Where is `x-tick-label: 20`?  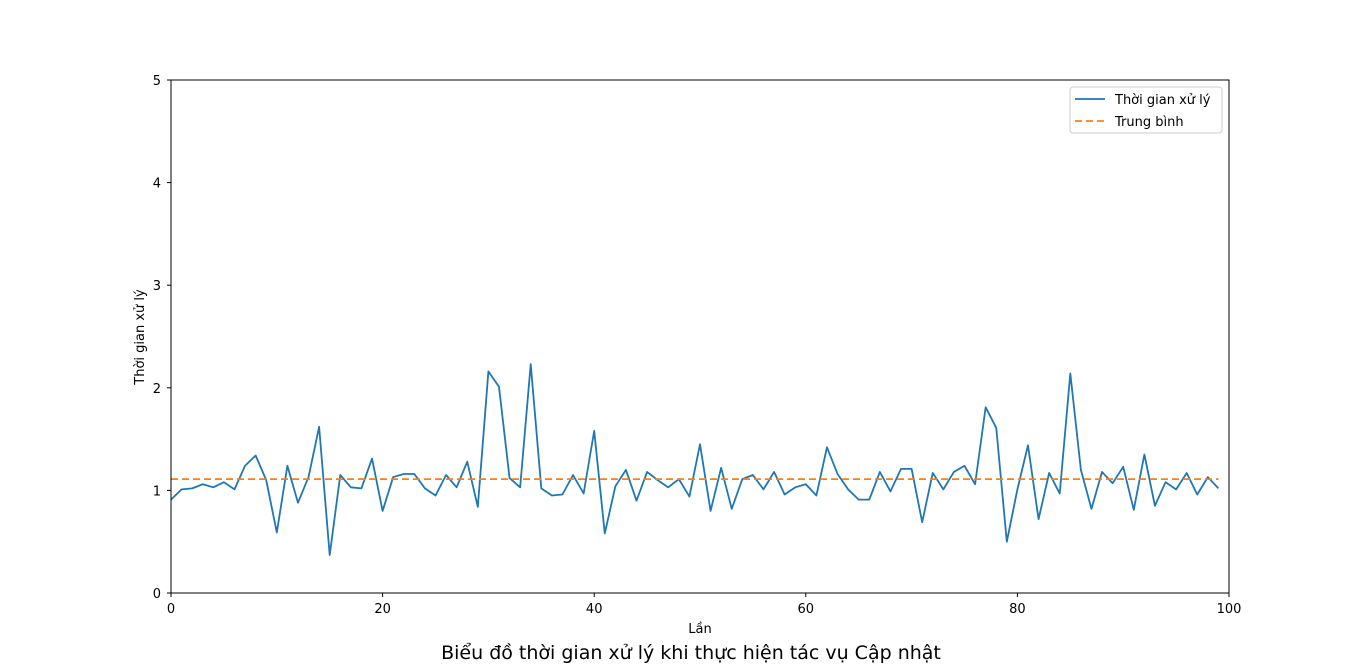 x-tick-label: 20 is located at coordinates (382, 609).